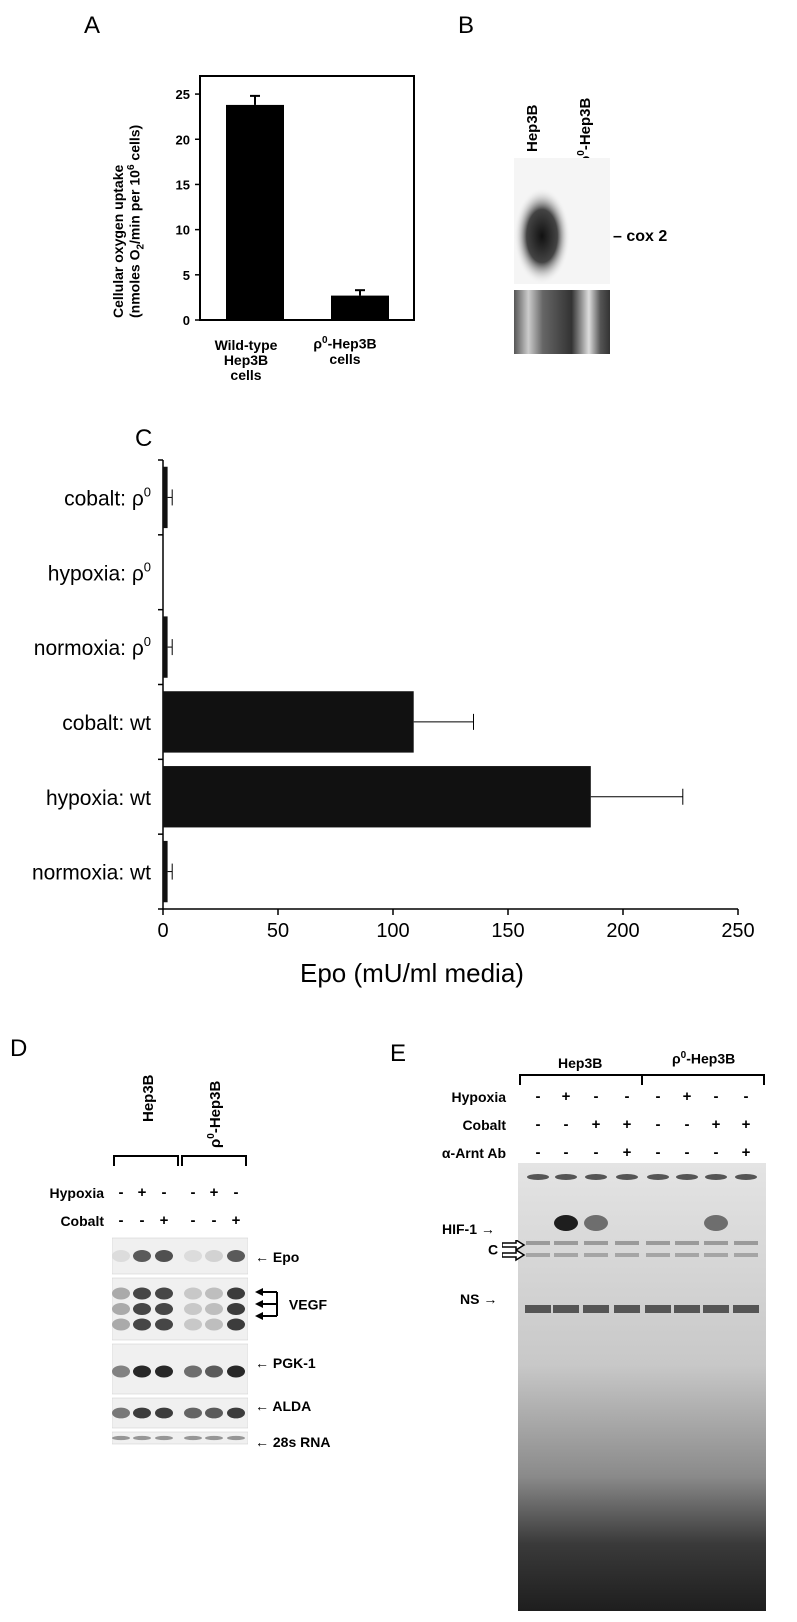 Image resolution: width=797 pixels, height=1622 pixels. What do you see at coordinates (285, 1363) in the screenshot?
I see `panel-d-marker-pgk1: ← PGK-1` at bounding box center [285, 1363].